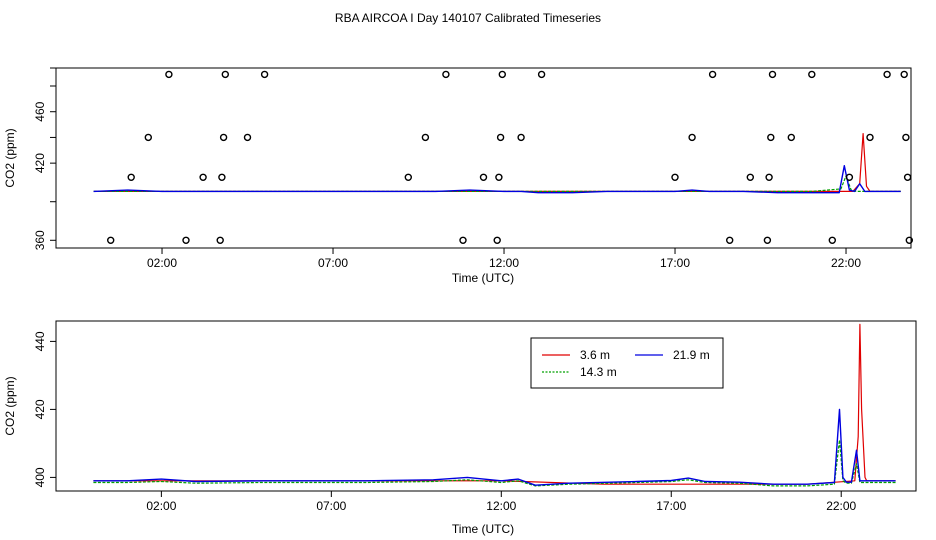 The image size is (936, 540). I want to click on x-axis-top: 02:00 07:00 12:00 17:00 22:00, so click(504, 259).